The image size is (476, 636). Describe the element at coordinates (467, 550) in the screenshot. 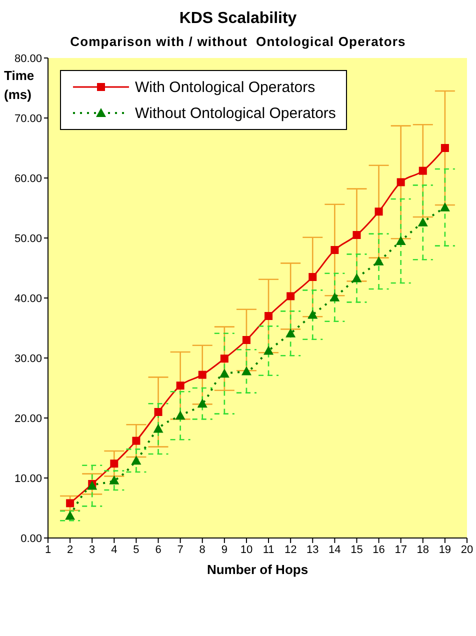

I see `x-tick-label: 20` at that location.